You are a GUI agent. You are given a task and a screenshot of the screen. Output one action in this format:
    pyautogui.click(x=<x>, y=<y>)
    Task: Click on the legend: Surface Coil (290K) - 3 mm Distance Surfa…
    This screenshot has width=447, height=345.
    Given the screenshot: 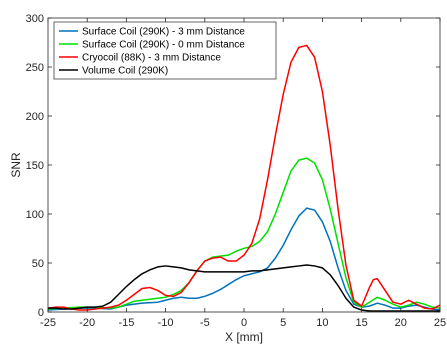 What is the action you would take?
    pyautogui.click(x=165, y=50)
    